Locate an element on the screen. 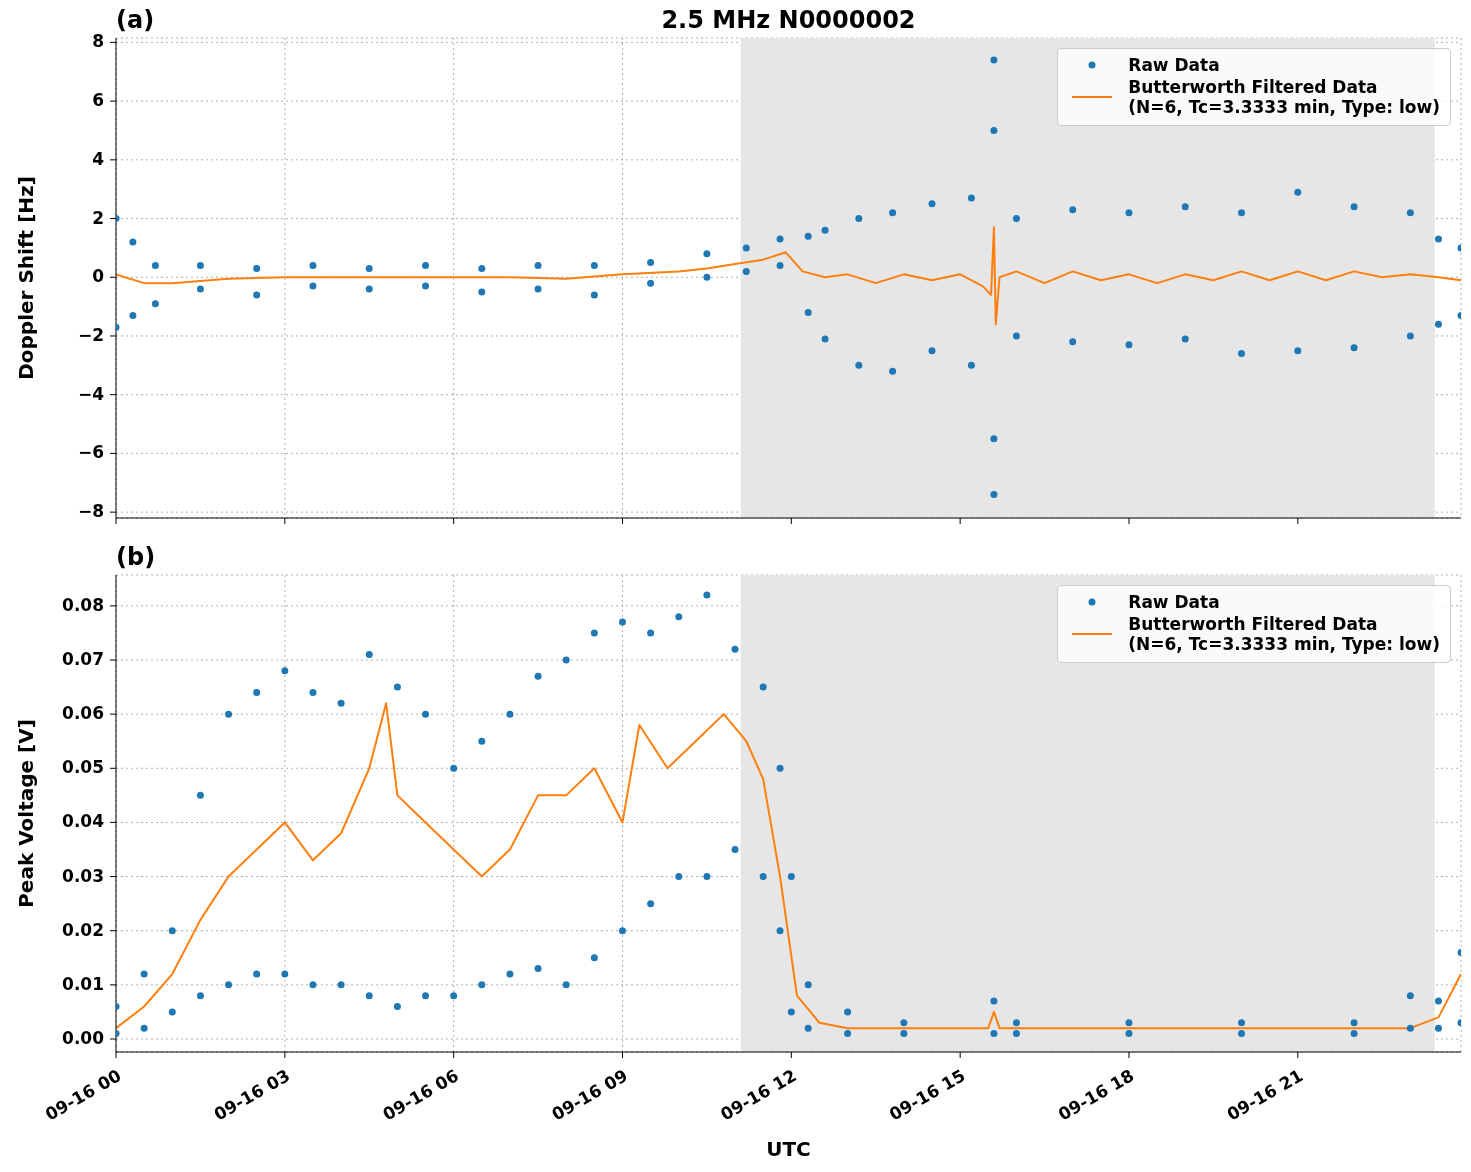 Image resolution: width=1471 pixels, height=1172 pixels. y-axis-title: Peak Voltage [V] is located at coordinates (26, 813).